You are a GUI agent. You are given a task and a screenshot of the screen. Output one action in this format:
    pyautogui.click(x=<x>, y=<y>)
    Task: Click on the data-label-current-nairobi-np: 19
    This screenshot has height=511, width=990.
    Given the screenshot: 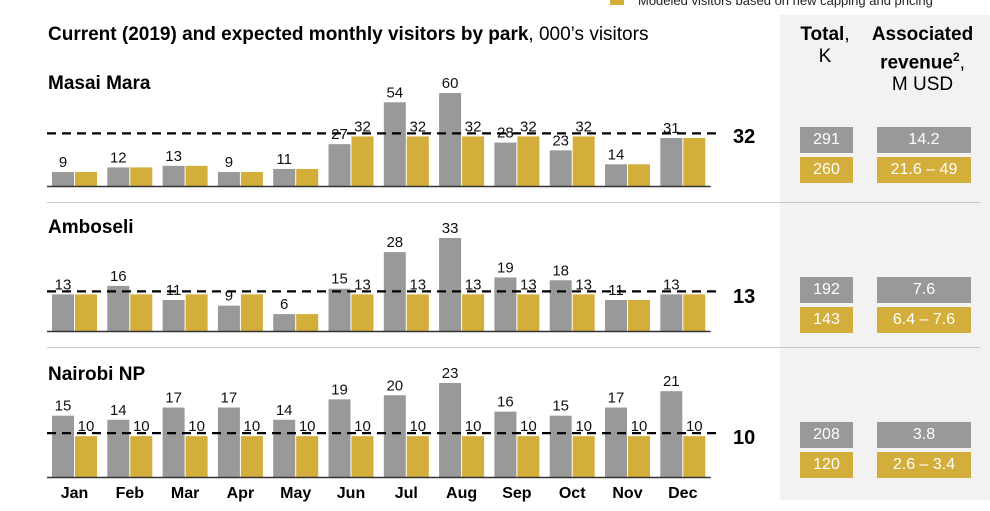 What is the action you would take?
    pyautogui.click(x=339, y=389)
    